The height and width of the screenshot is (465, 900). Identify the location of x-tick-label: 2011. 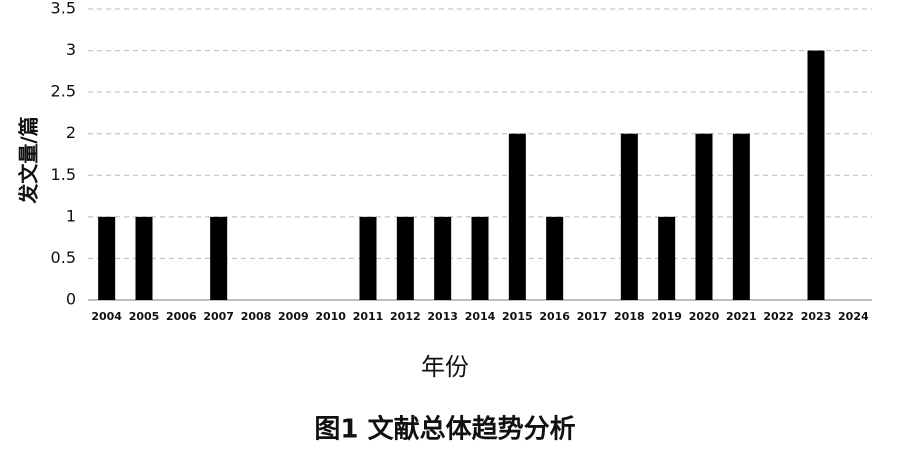
(368, 316).